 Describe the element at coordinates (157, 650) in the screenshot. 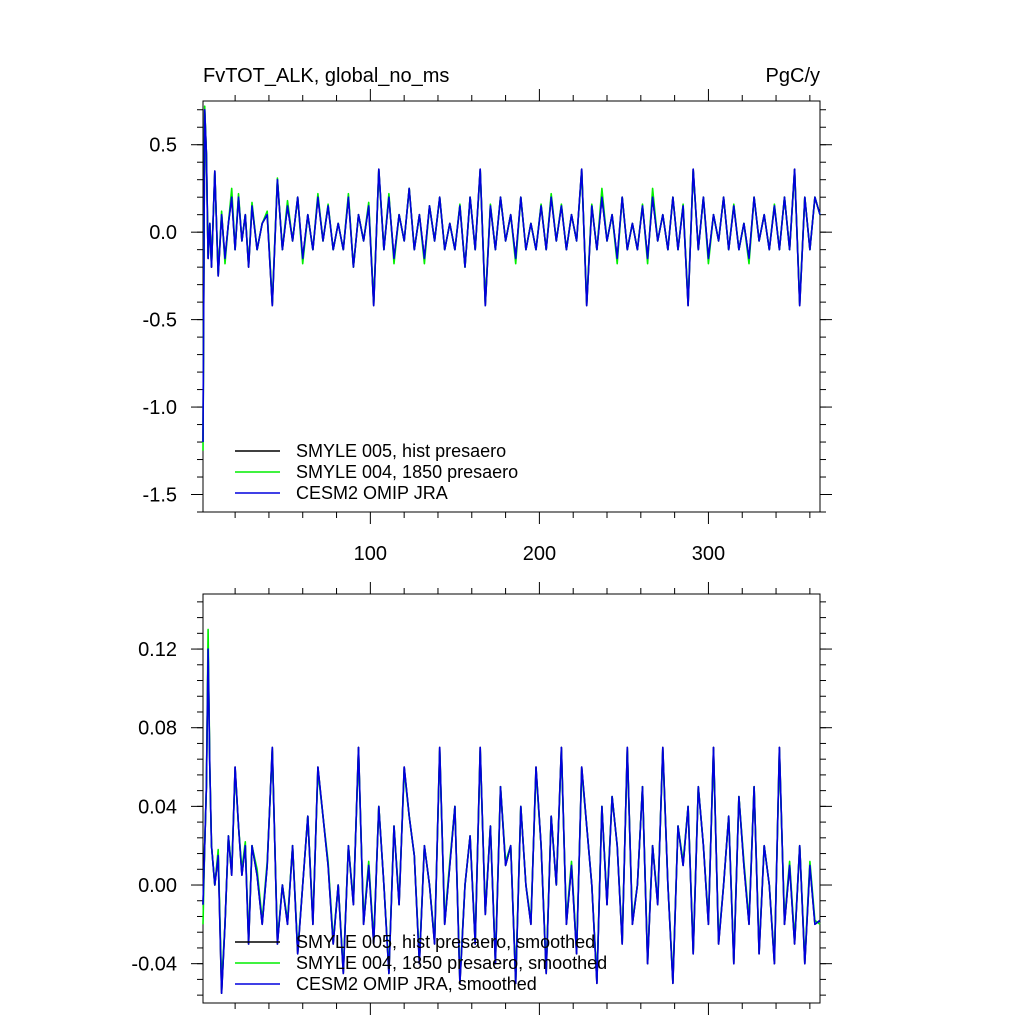

I see `y-tick-label: 0.12` at that location.